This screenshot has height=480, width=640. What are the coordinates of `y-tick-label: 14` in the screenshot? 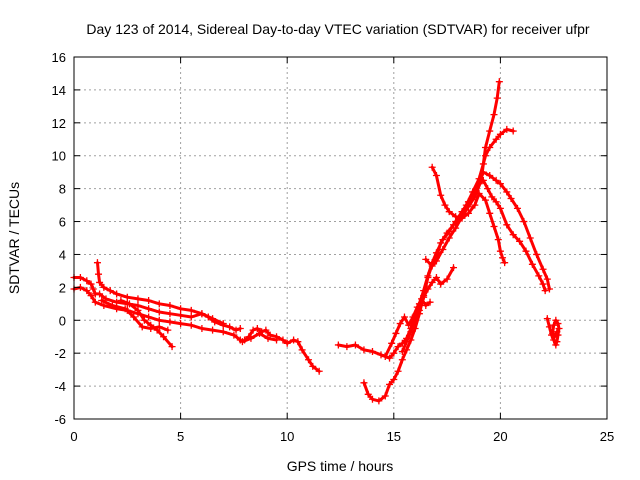 It's located at (59, 90).